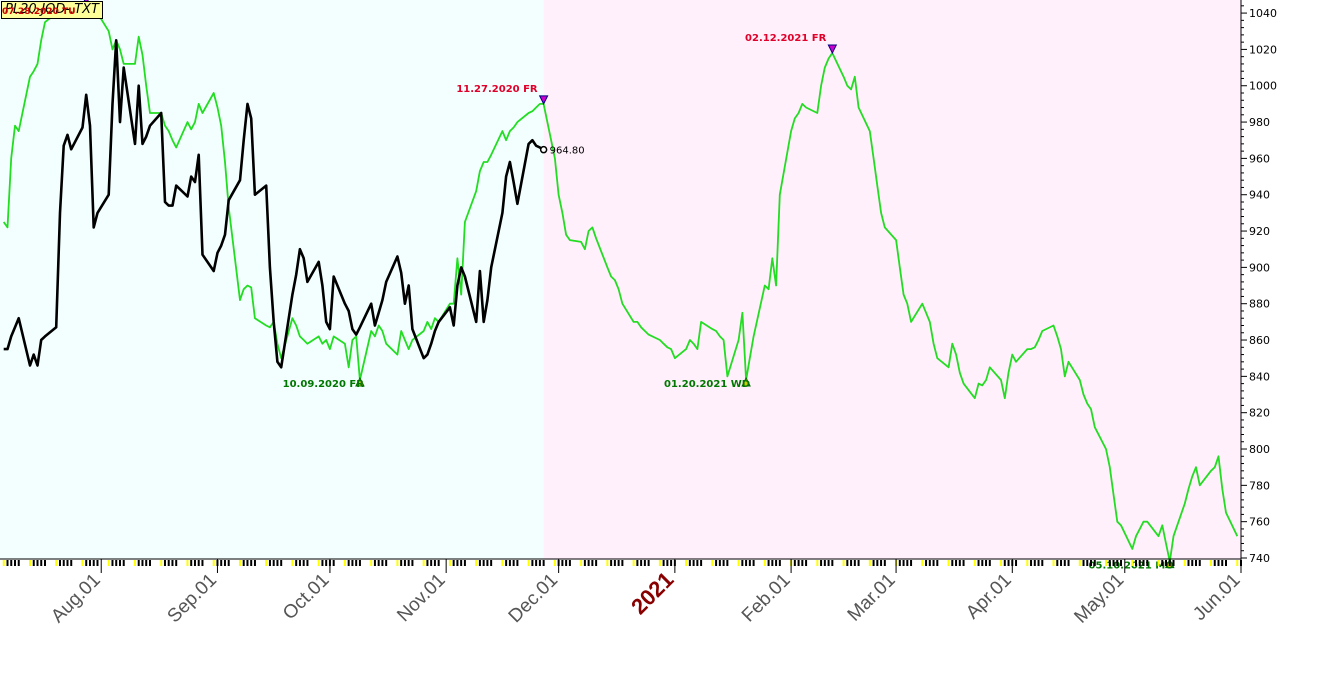  Describe the element at coordinates (989, 597) in the screenshot. I see `x-month-label: Apr.01` at that location.